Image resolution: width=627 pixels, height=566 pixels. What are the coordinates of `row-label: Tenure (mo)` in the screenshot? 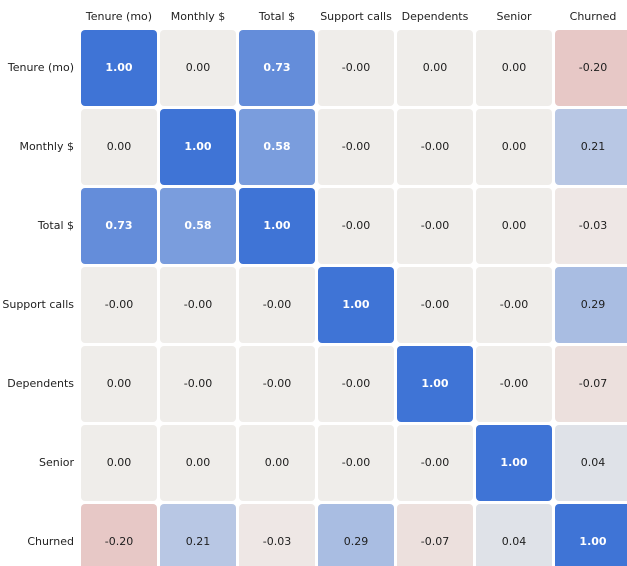 It's located at (40, 67).